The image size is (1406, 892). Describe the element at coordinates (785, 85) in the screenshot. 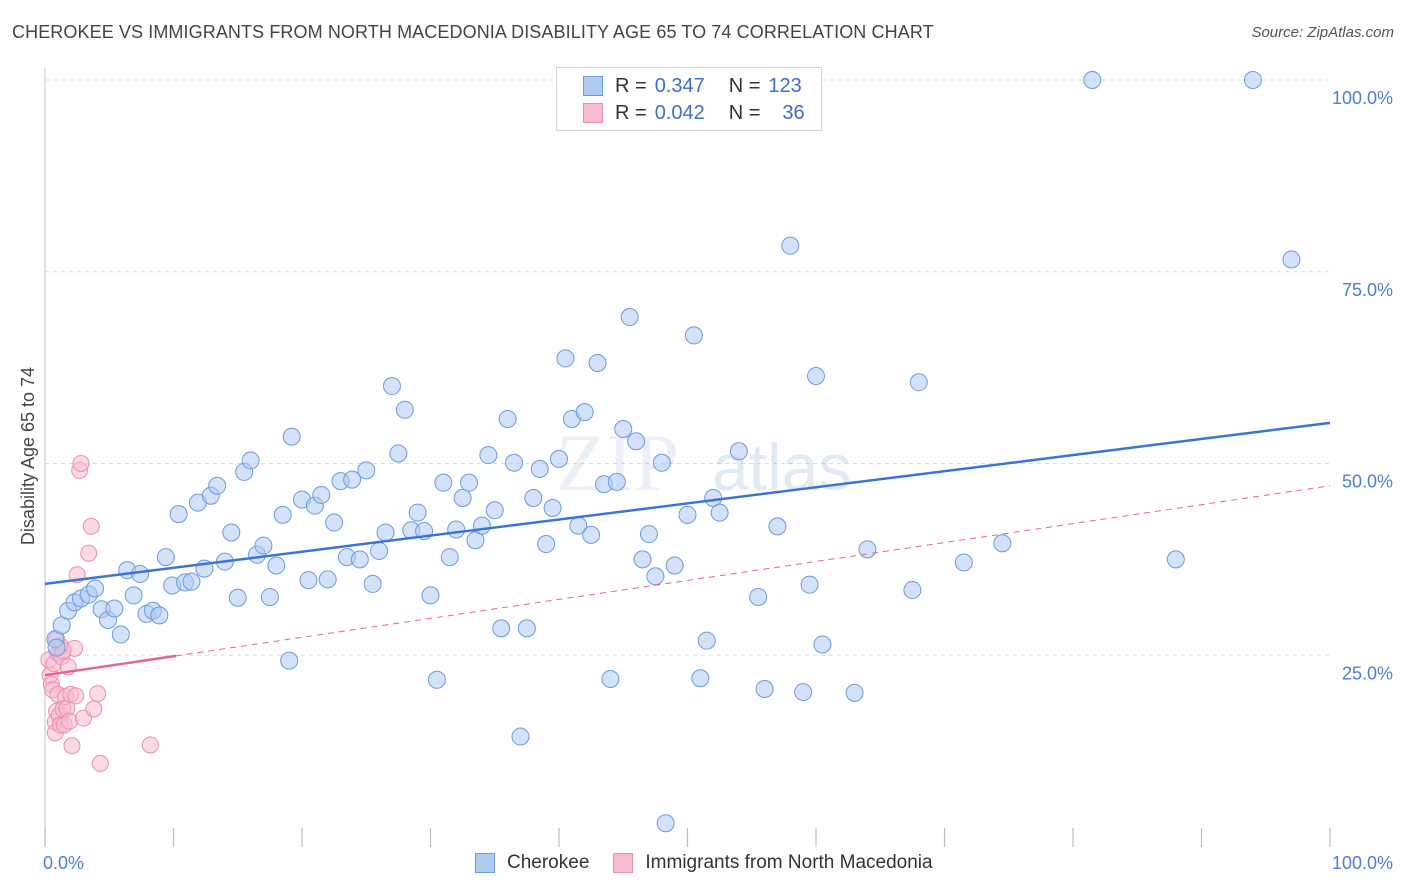

I see `legend-n-value: 123` at that location.